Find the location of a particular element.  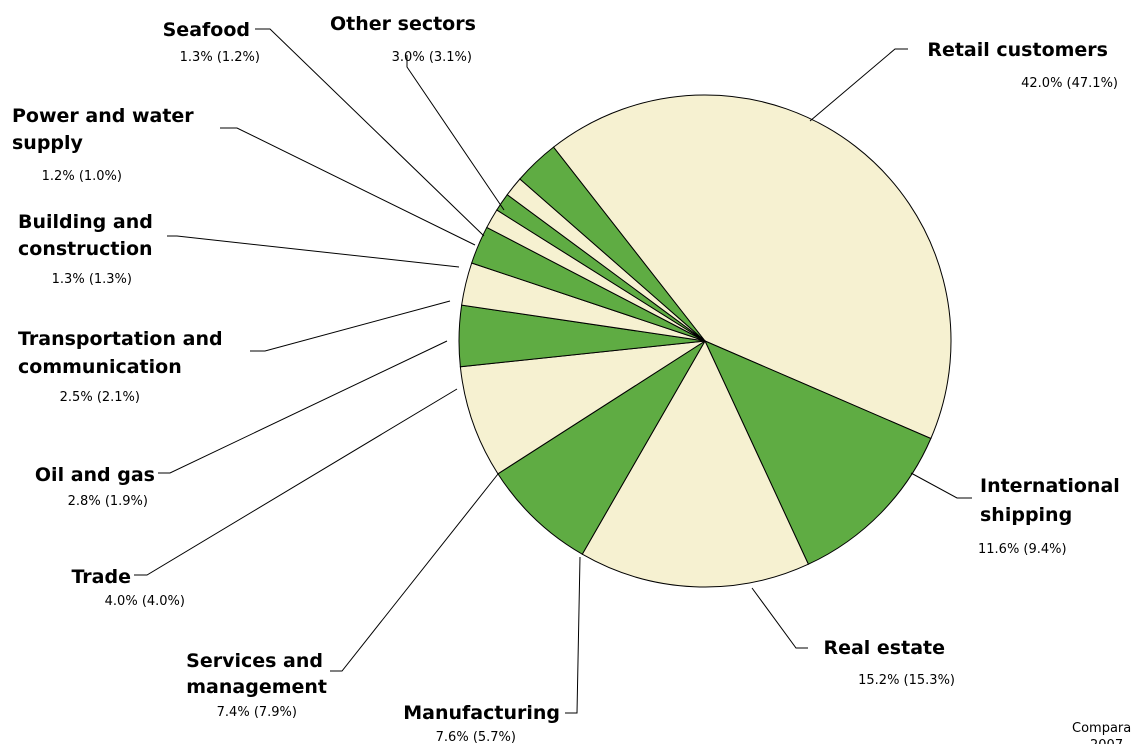

slice-label-manufacturing: Manufacturing is located at coordinates (481, 713).